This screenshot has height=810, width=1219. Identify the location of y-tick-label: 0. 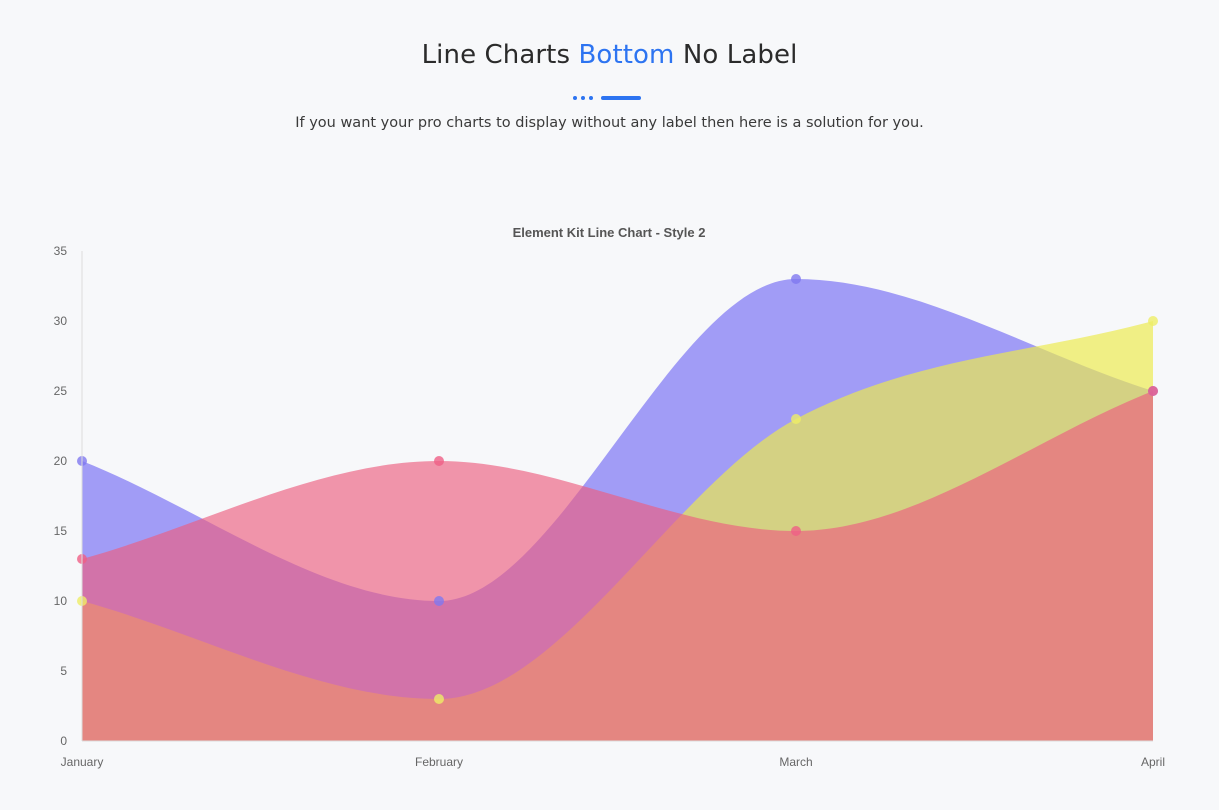
(63, 741).